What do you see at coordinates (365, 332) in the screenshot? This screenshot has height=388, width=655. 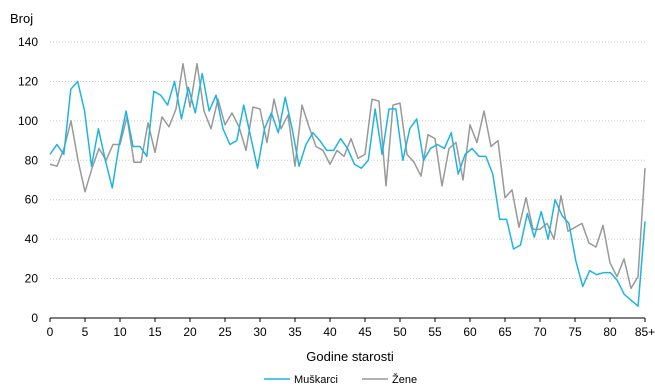 I see `x-tick-label-45: 45` at bounding box center [365, 332].